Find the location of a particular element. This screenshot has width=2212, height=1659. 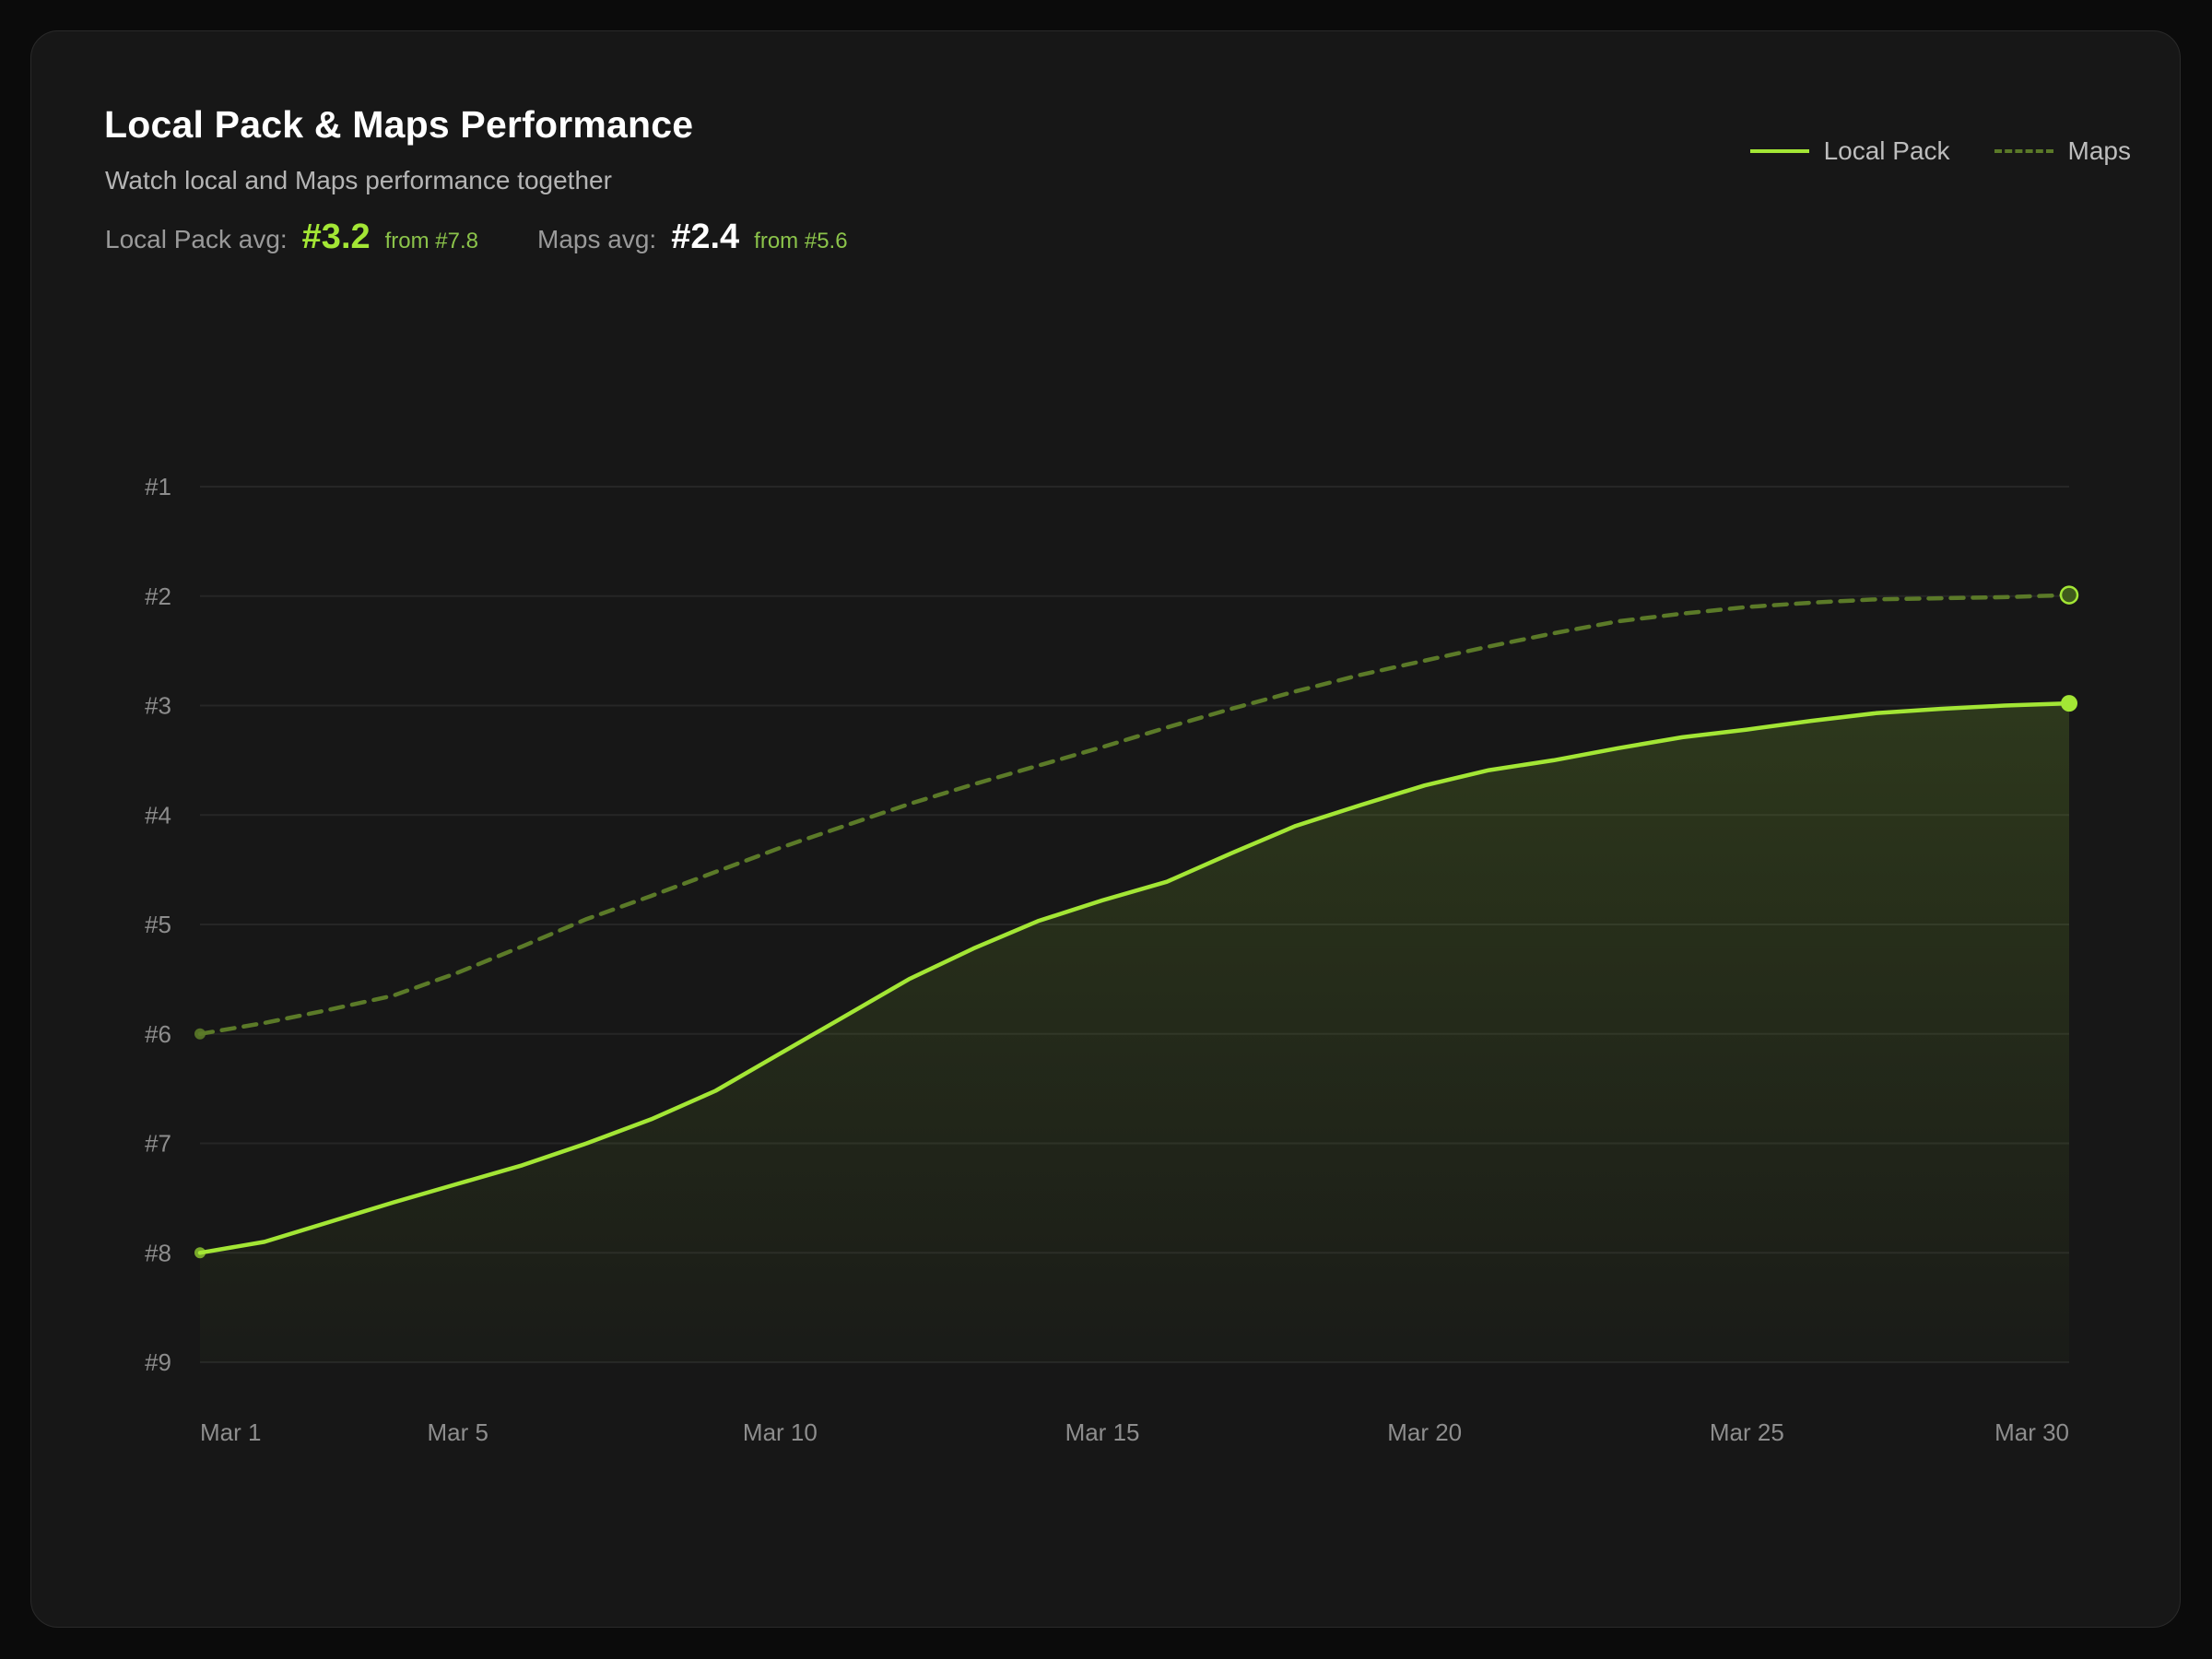

y-tick-label: #9 is located at coordinates (158, 1362).